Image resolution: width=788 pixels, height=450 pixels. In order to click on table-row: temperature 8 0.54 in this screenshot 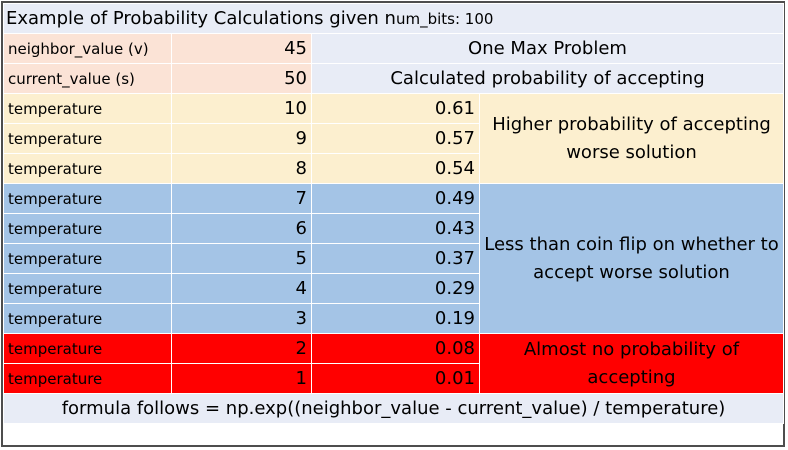, I will do `click(393, 168)`.